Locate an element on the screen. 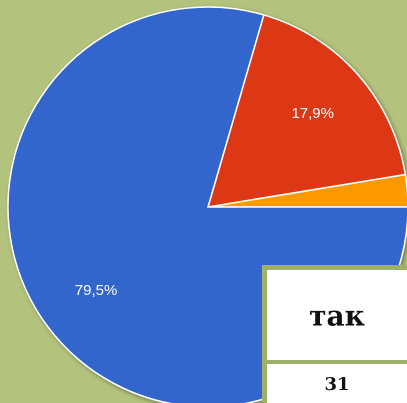  value-cell is located at coordinates (337, 383).